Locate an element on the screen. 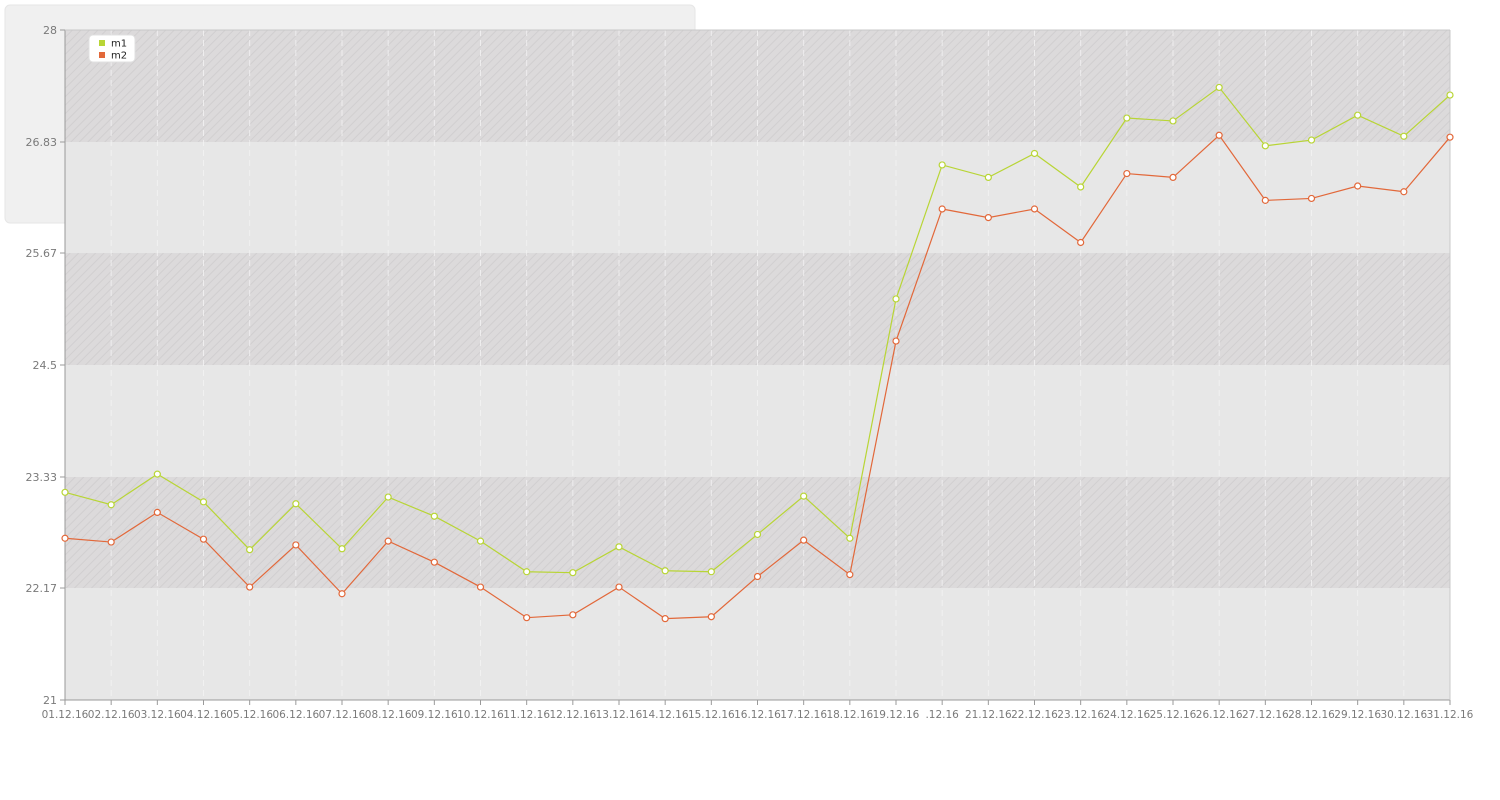 This screenshot has height=800, width=1500. x-tick-label: 12.12.16 is located at coordinates (572, 715).